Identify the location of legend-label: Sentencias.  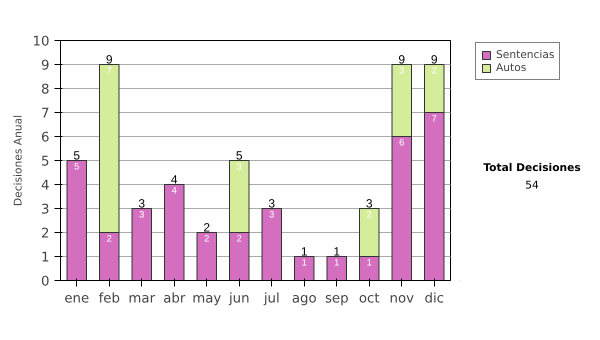
(525, 54).